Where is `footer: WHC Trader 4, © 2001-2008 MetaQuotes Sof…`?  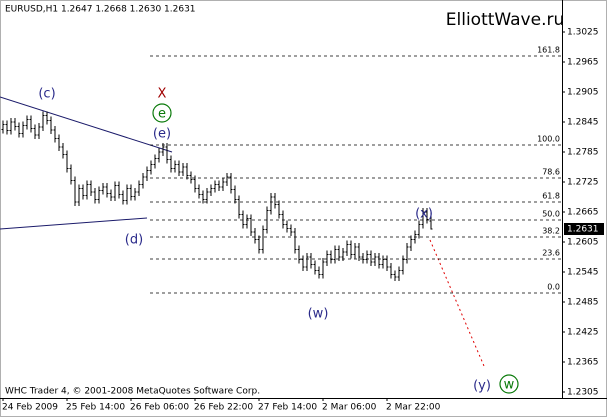
footer: WHC Trader 4, © 2001-2008 MetaQuotes Sof… is located at coordinates (132, 392).